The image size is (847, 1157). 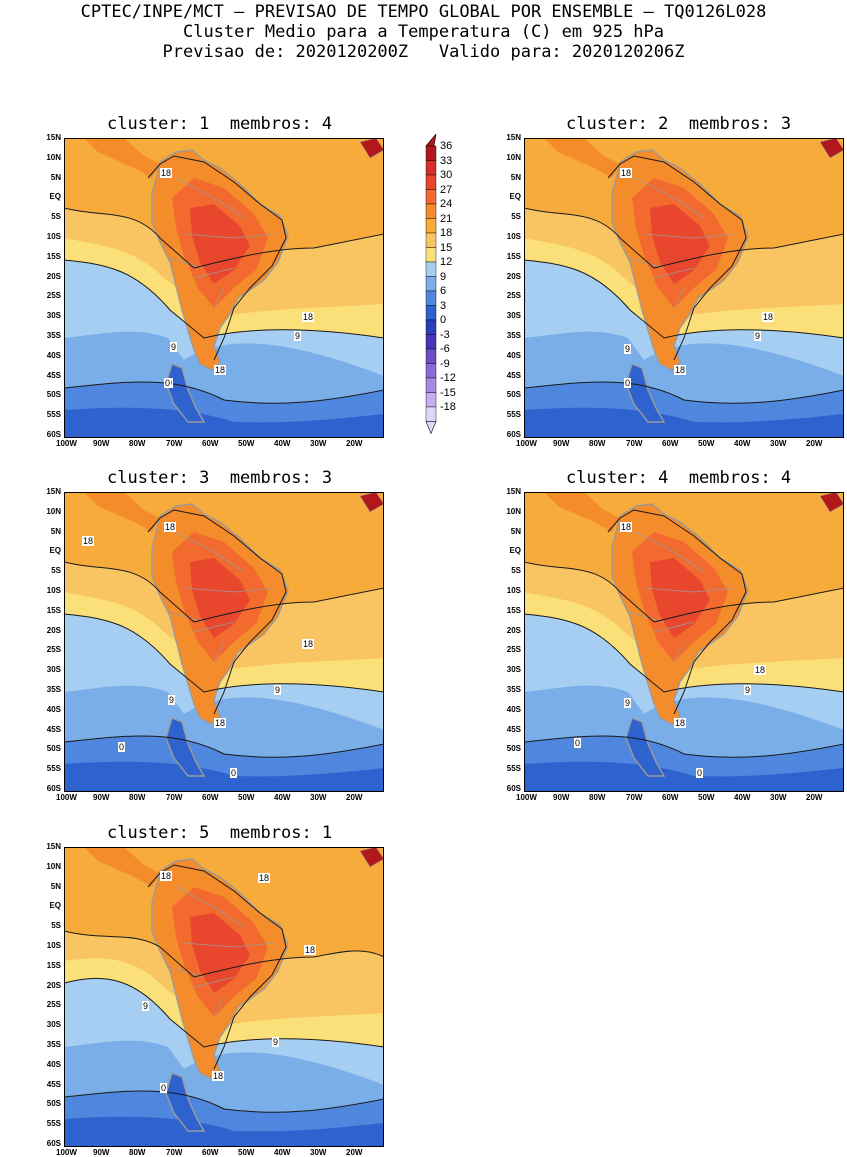 What do you see at coordinates (246, 1152) in the screenshot?
I see `lon-tick-label: 50W` at bounding box center [246, 1152].